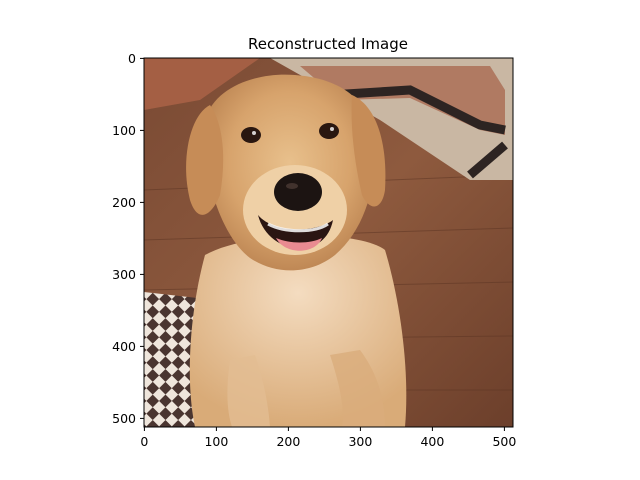 The image size is (640, 480). What do you see at coordinates (360, 441) in the screenshot?
I see `x-tick-label: 300` at bounding box center [360, 441].